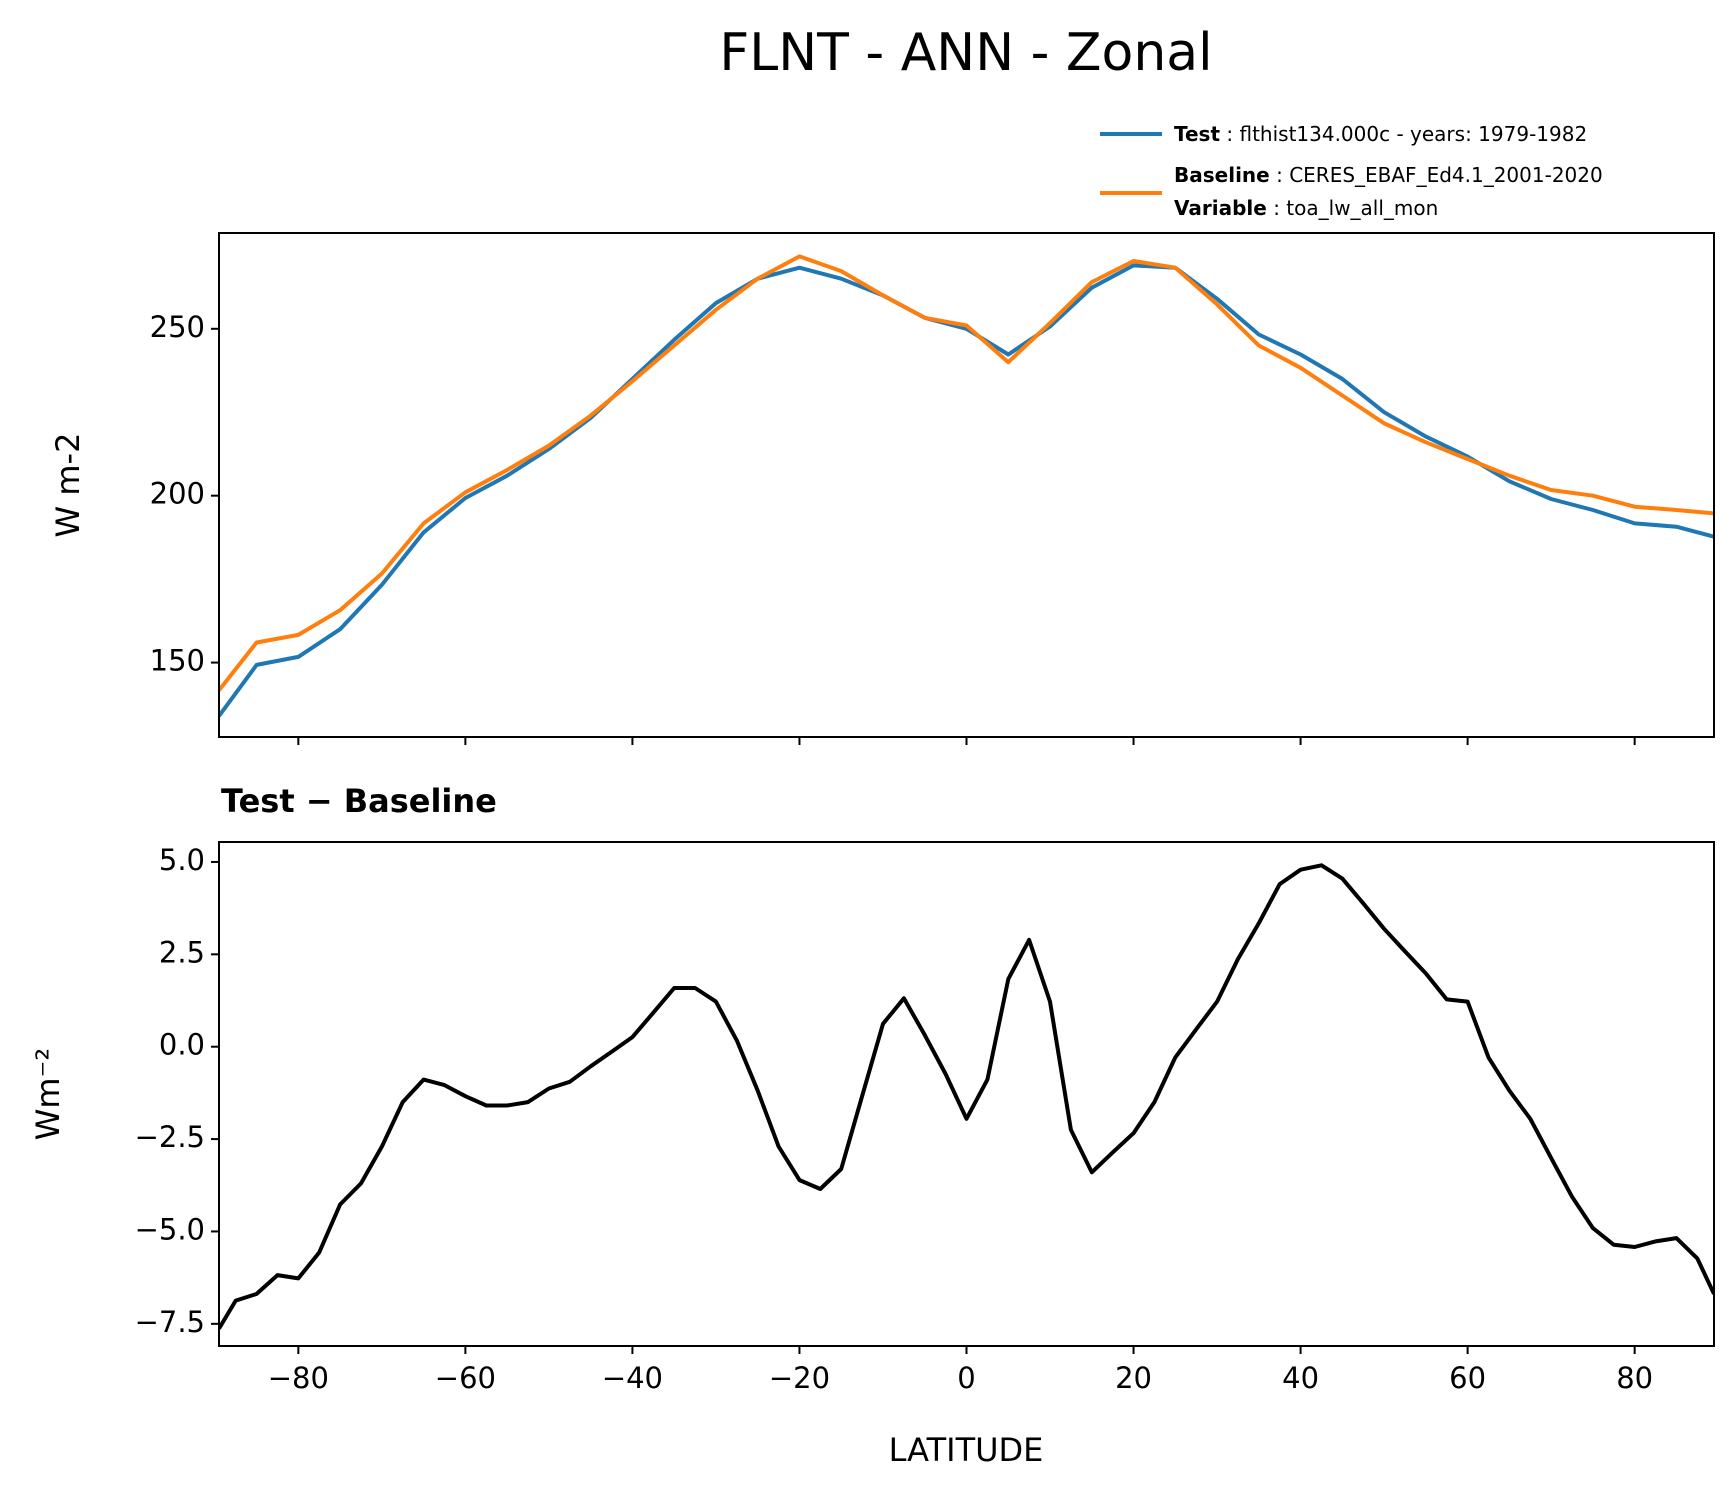 The image size is (1736, 1496). I want to click on legend-entry: Baseline : CERES_EBAF_Ed4.1_2001-2020, so click(1388, 175).